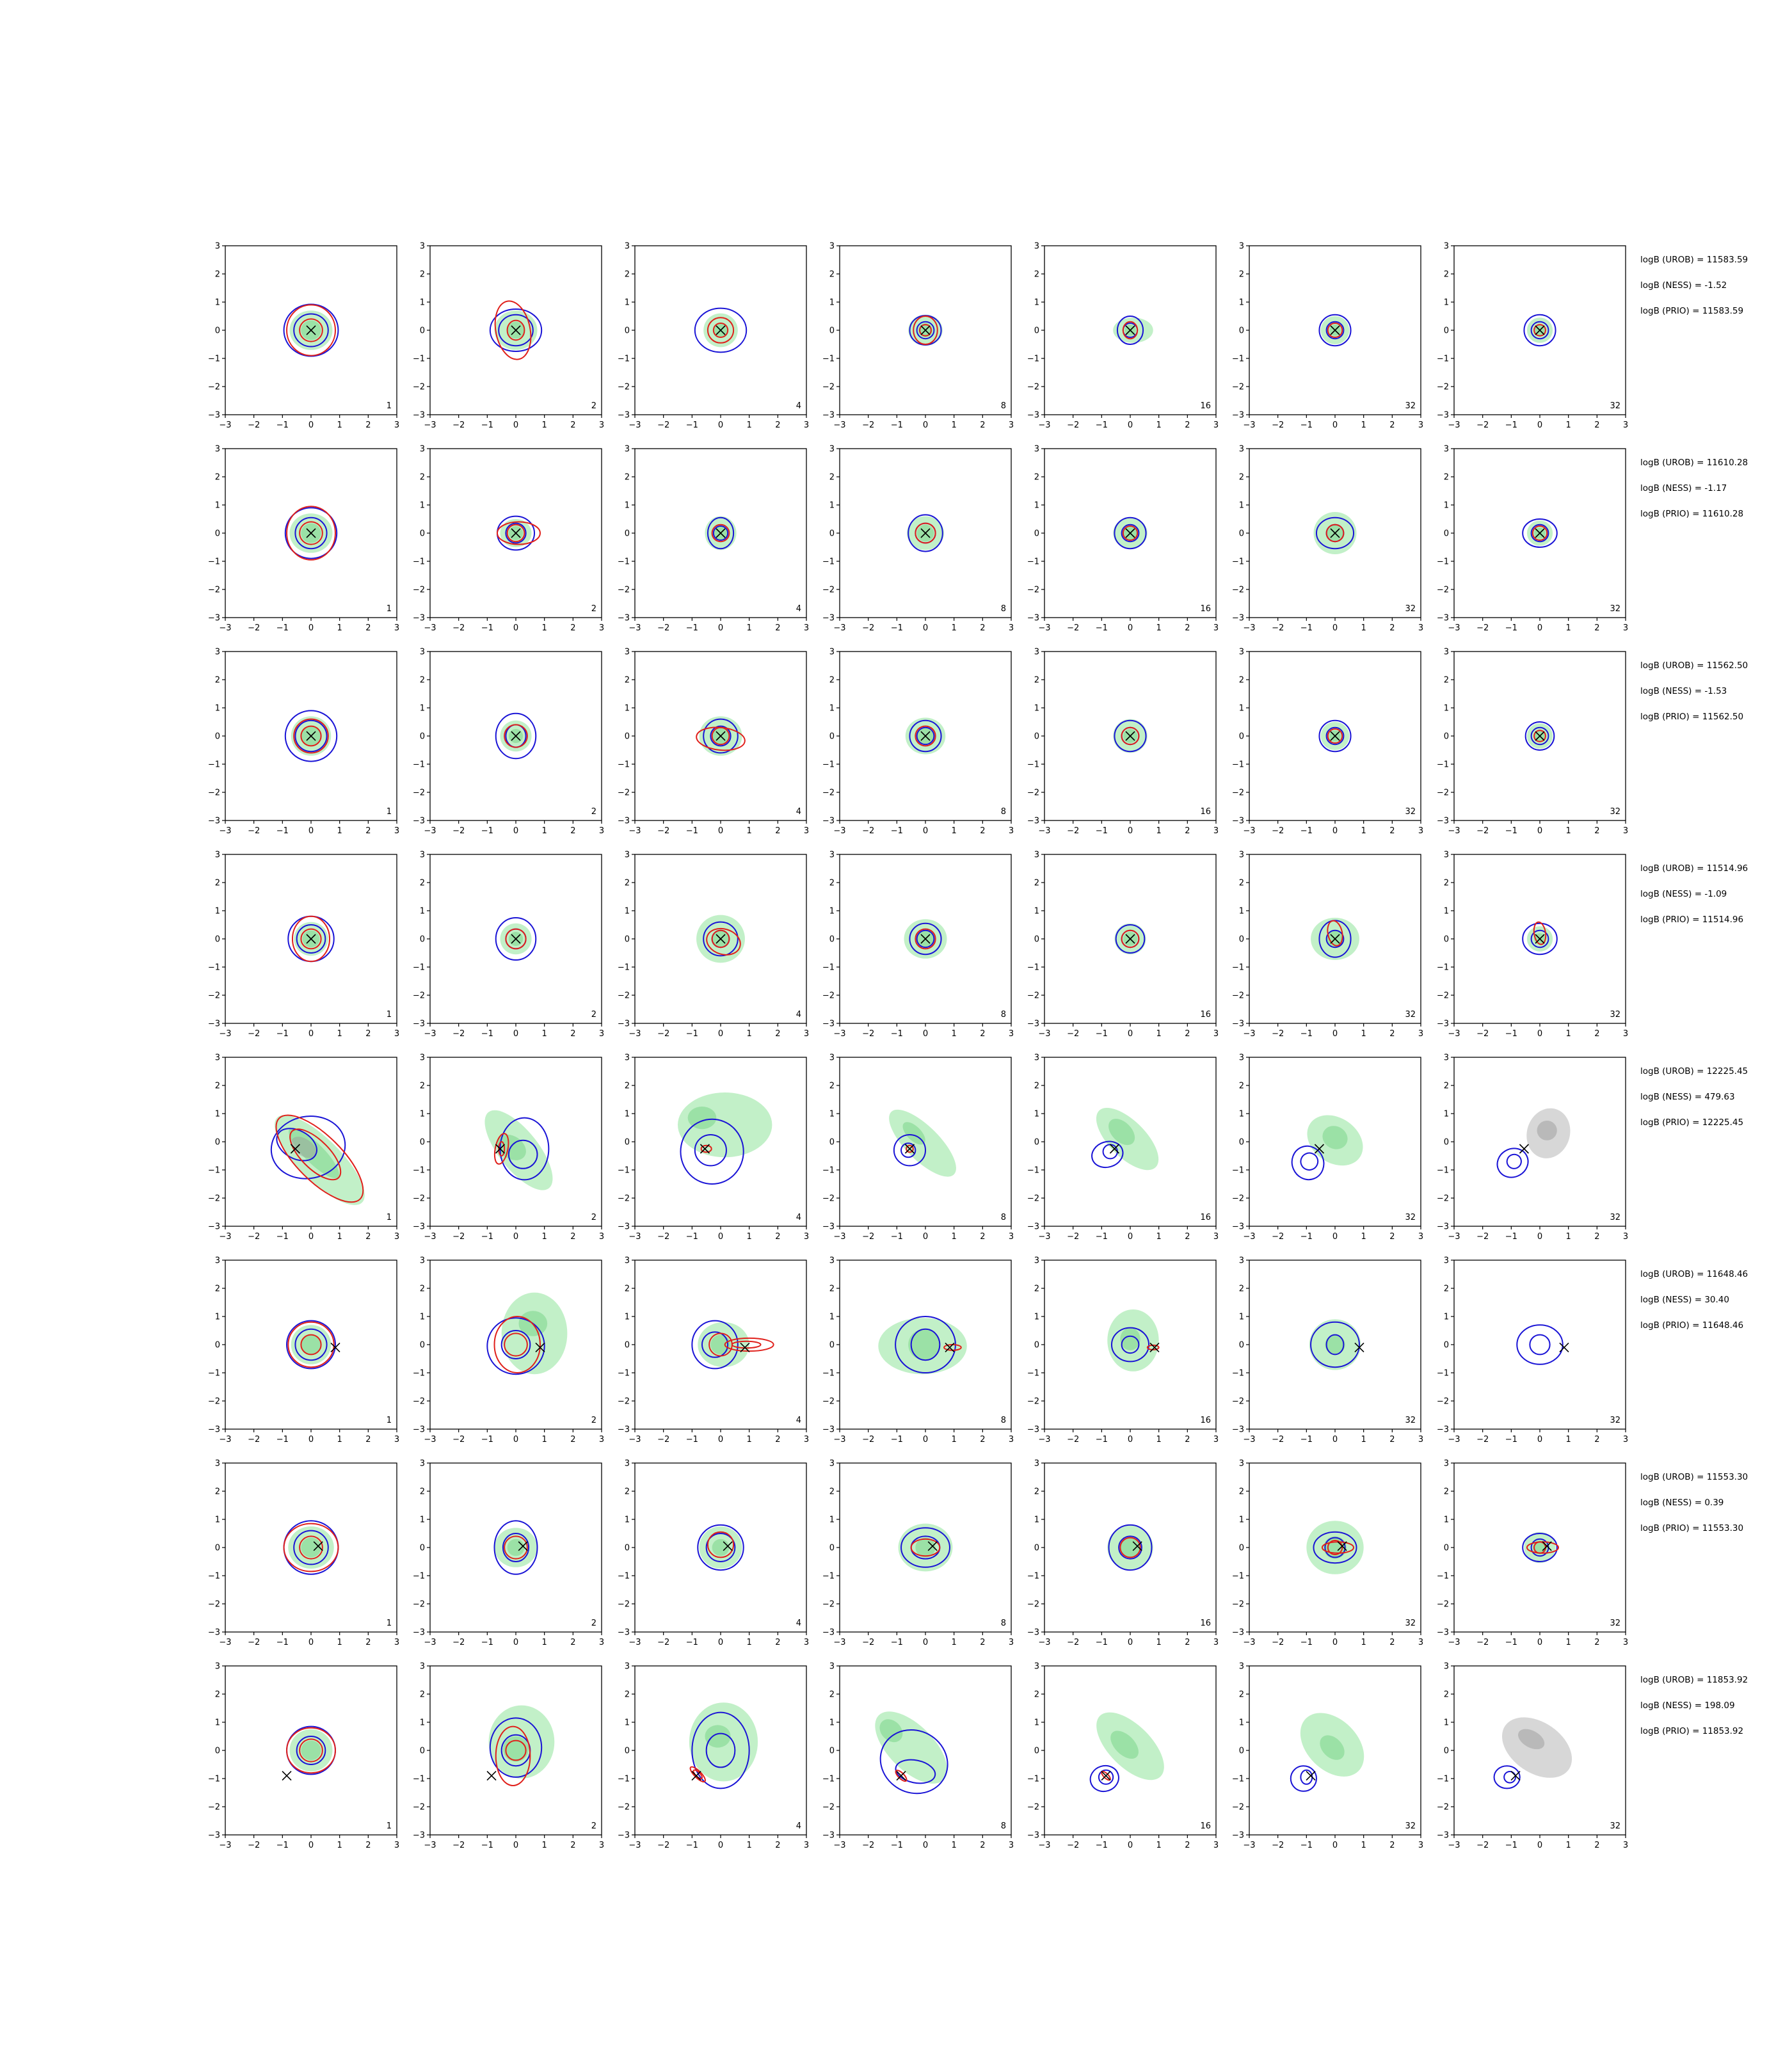 The height and width of the screenshot is (2048, 1792). I want to click on panel-corner-label: 2, so click(593, 609).